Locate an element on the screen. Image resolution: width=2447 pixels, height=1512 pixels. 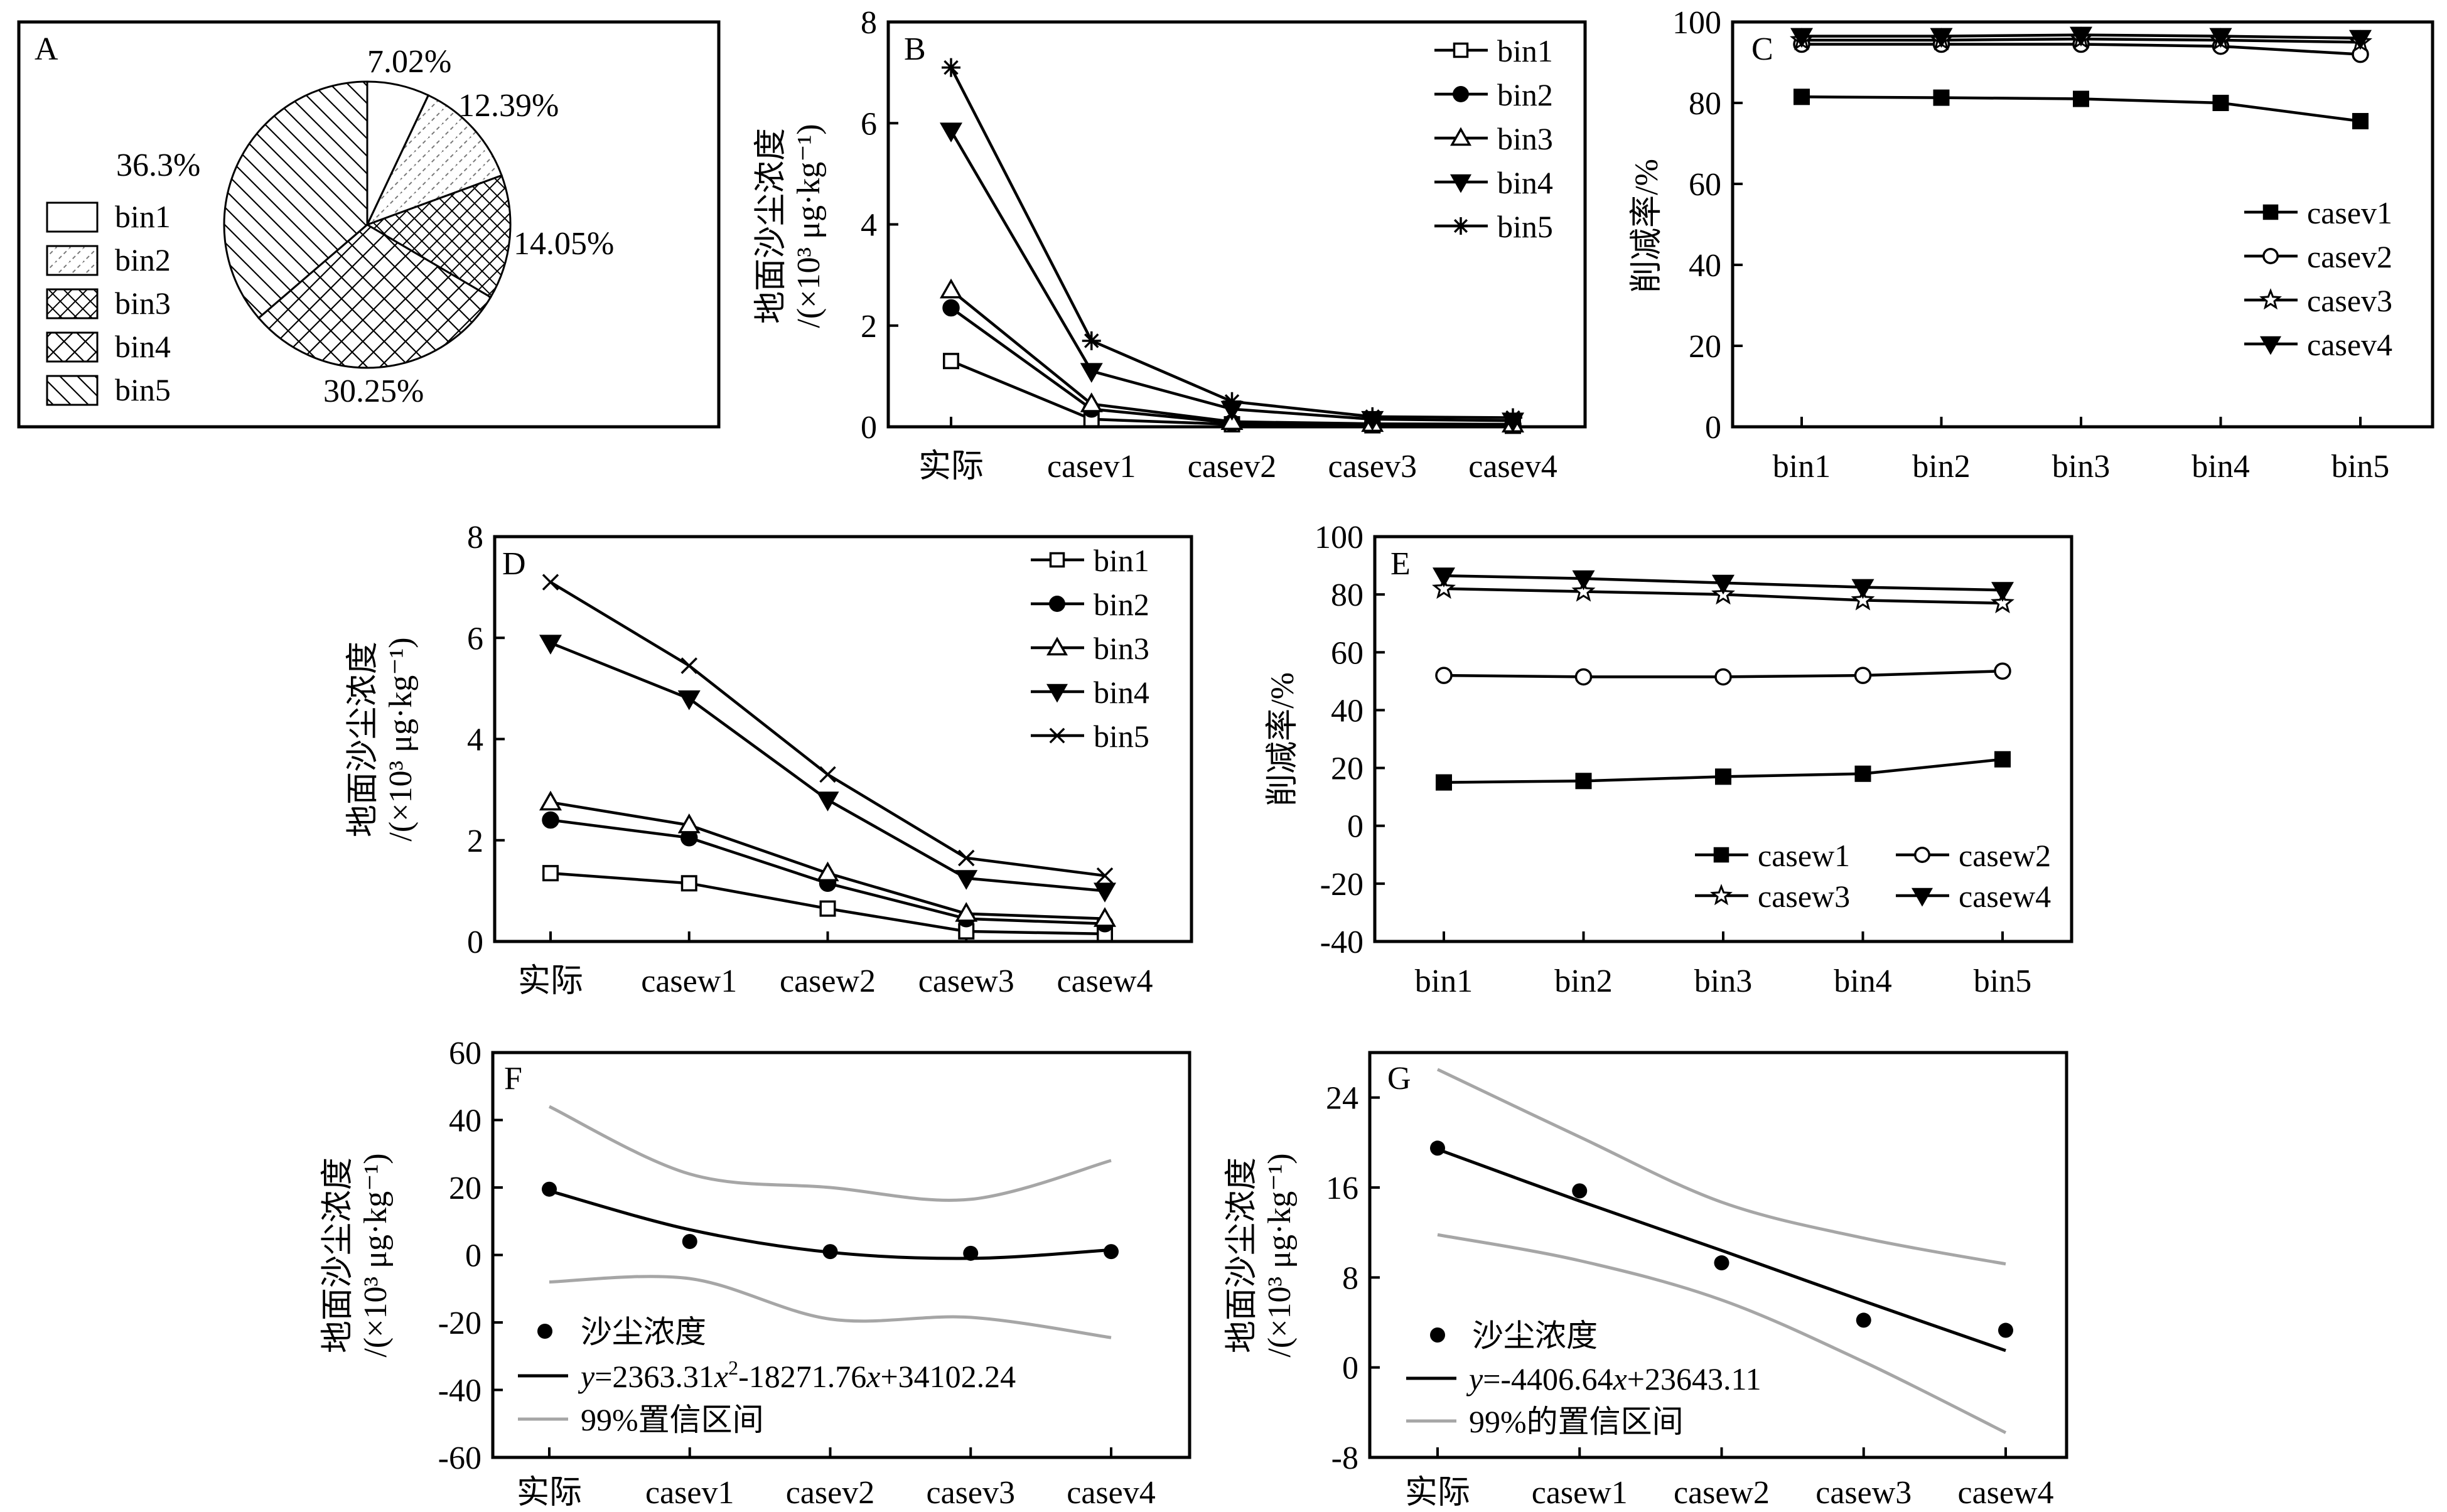
panel-d-letter: D is located at coordinates (514, 564).